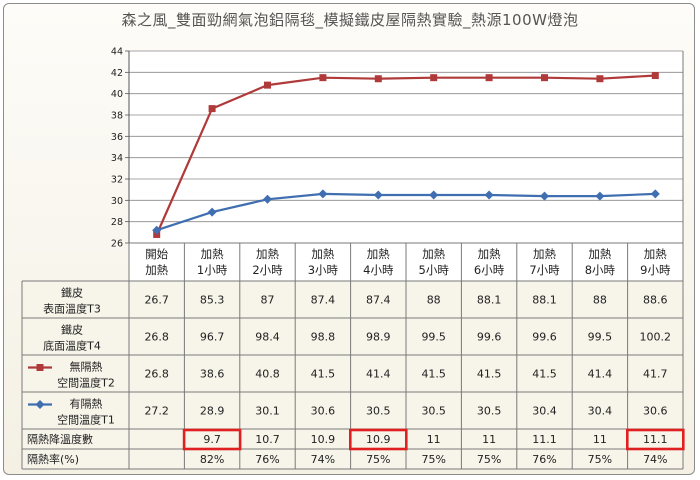 The image size is (700, 480). What do you see at coordinates (117, 73) in the screenshot?
I see `y-tick-label: 42` at bounding box center [117, 73].